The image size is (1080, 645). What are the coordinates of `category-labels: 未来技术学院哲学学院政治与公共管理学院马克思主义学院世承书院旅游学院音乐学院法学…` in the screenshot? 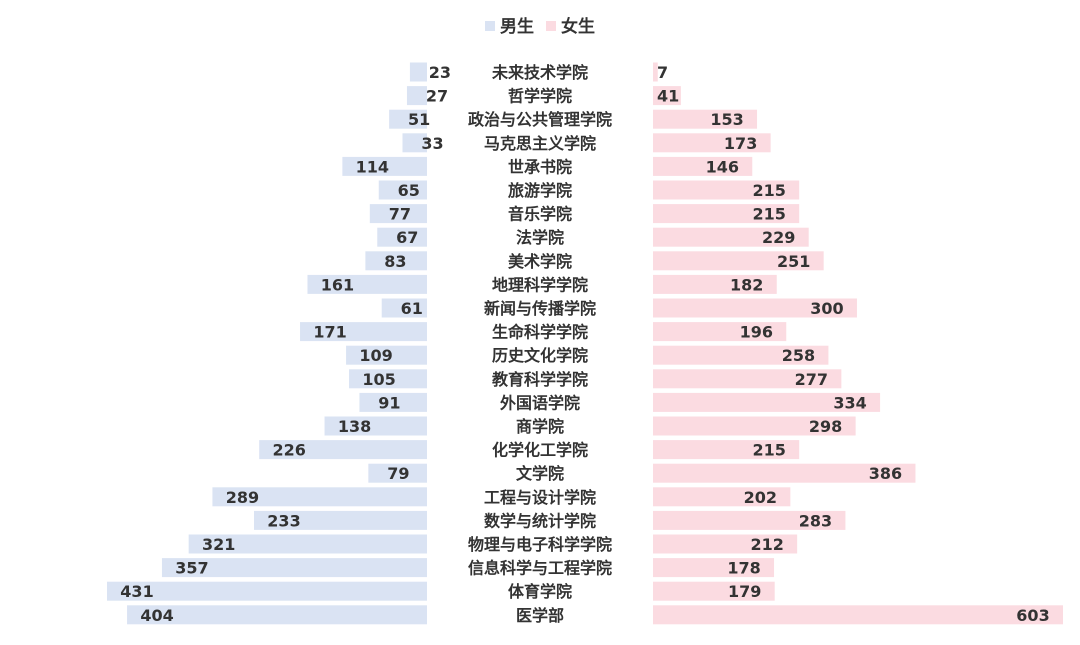 It's located at (540, 344).